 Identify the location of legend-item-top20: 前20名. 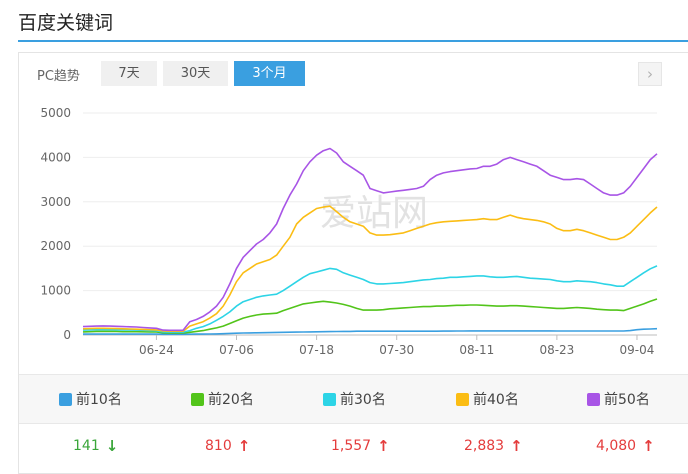
(222, 399).